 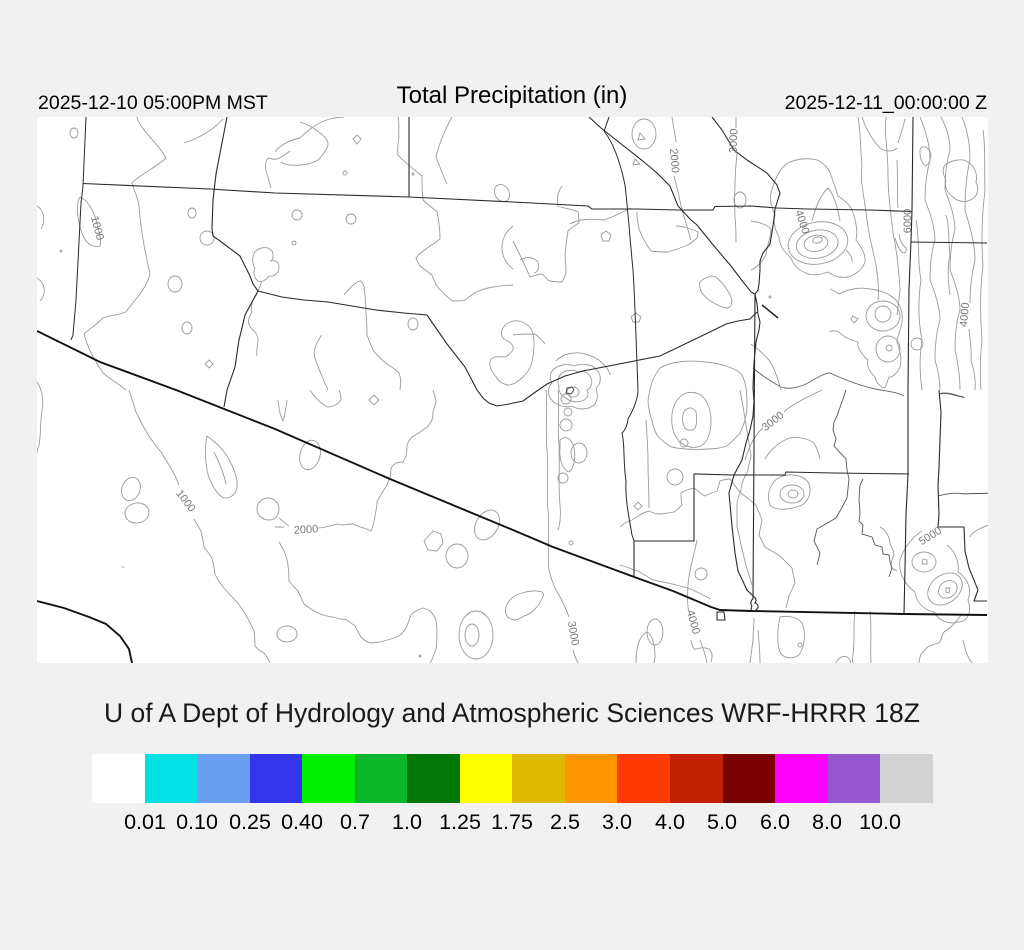 What do you see at coordinates (930, 536) in the screenshot?
I see `svg-text: 5000` at bounding box center [930, 536].